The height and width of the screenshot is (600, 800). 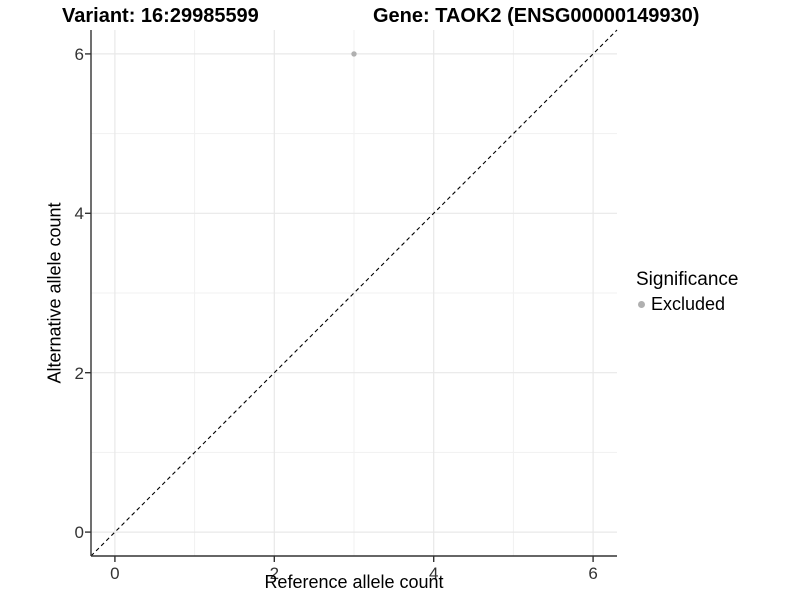 What do you see at coordinates (354, 54) in the screenshot?
I see `data-point` at bounding box center [354, 54].